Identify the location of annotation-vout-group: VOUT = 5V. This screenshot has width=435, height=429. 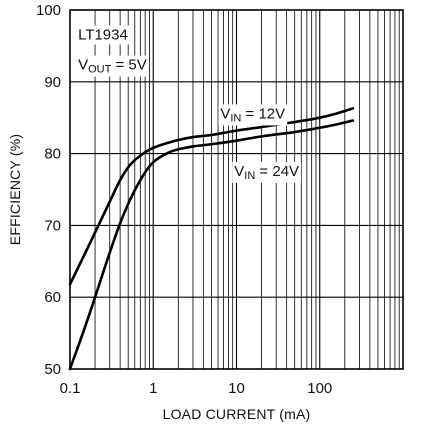
(112, 66).